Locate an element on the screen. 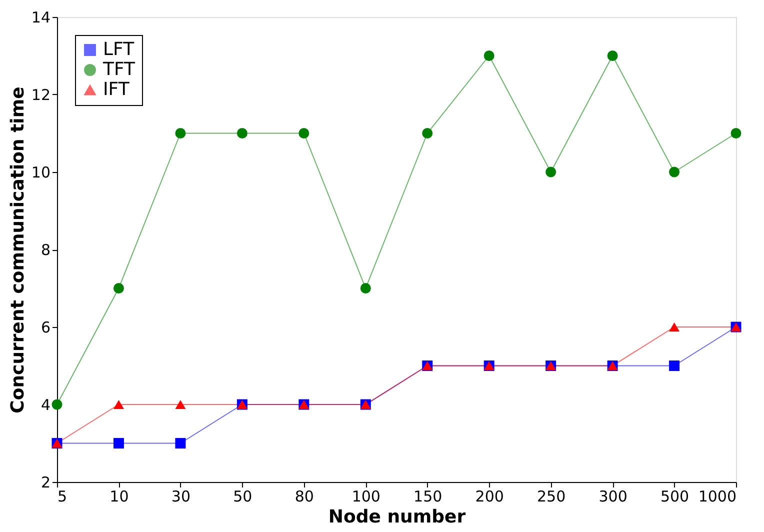 This screenshot has height=532, width=764. x-tick-label: 300 is located at coordinates (613, 497).